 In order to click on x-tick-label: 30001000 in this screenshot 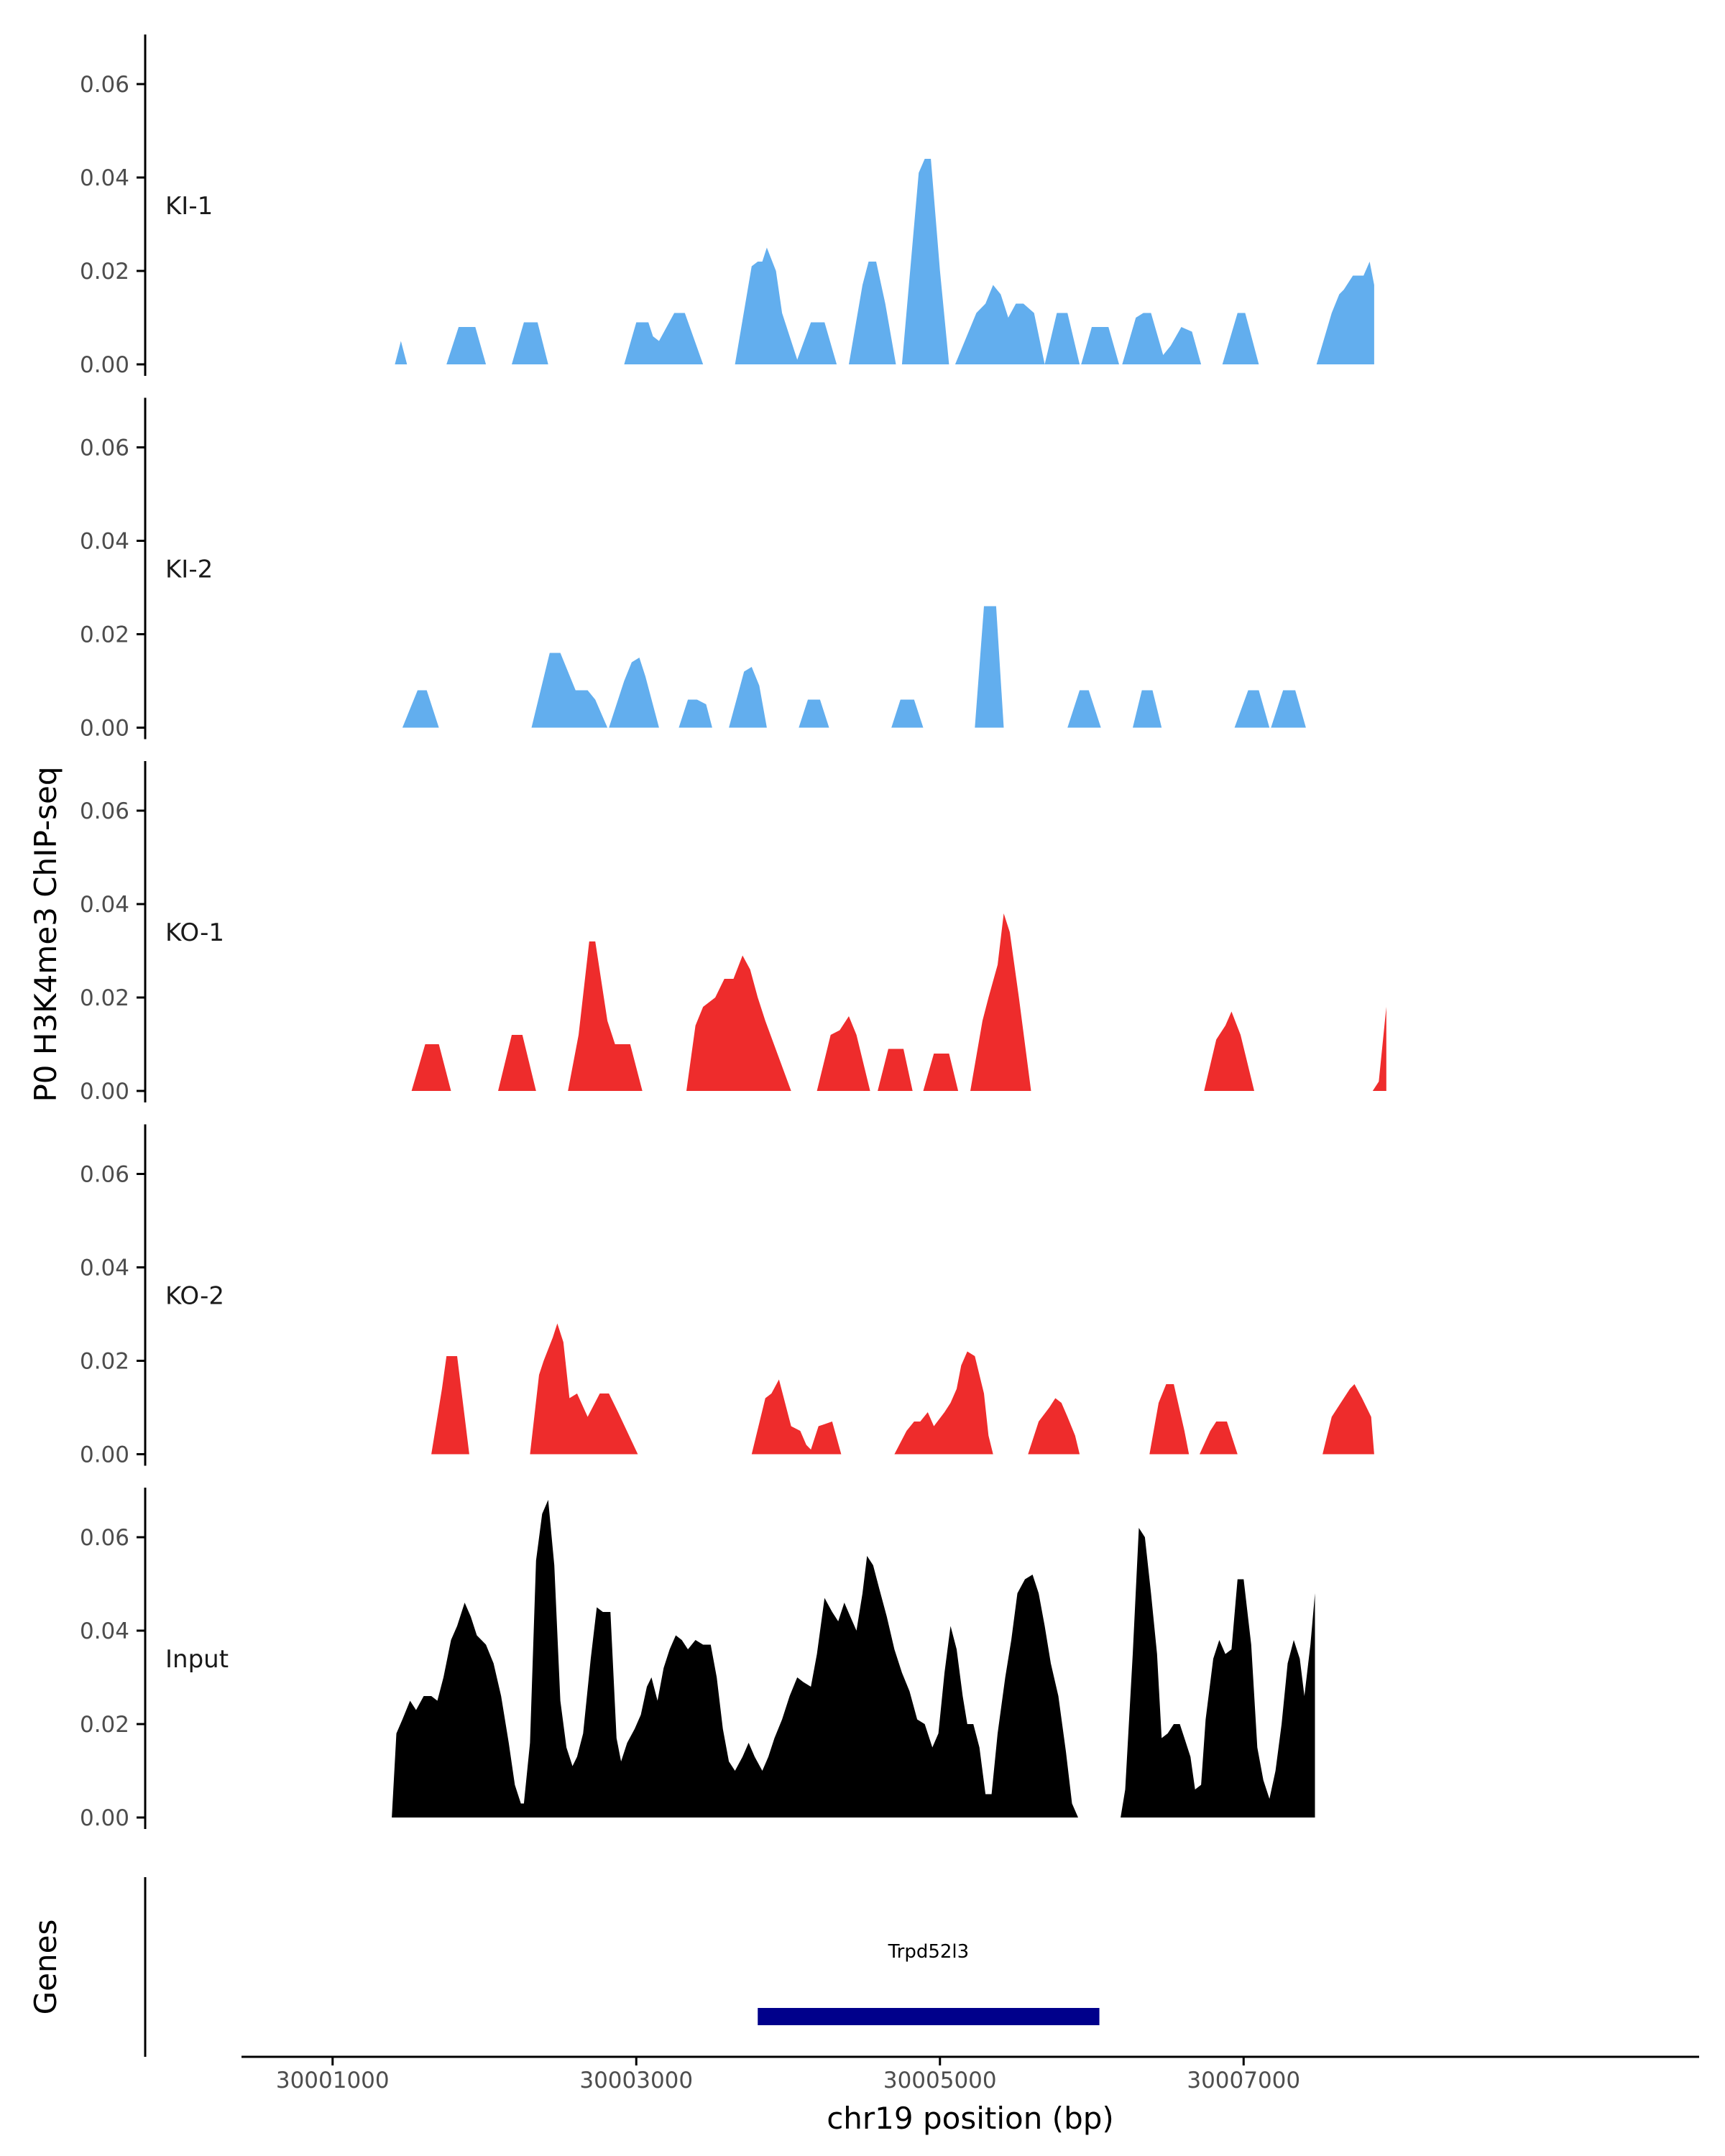, I will do `click(333, 2080)`.